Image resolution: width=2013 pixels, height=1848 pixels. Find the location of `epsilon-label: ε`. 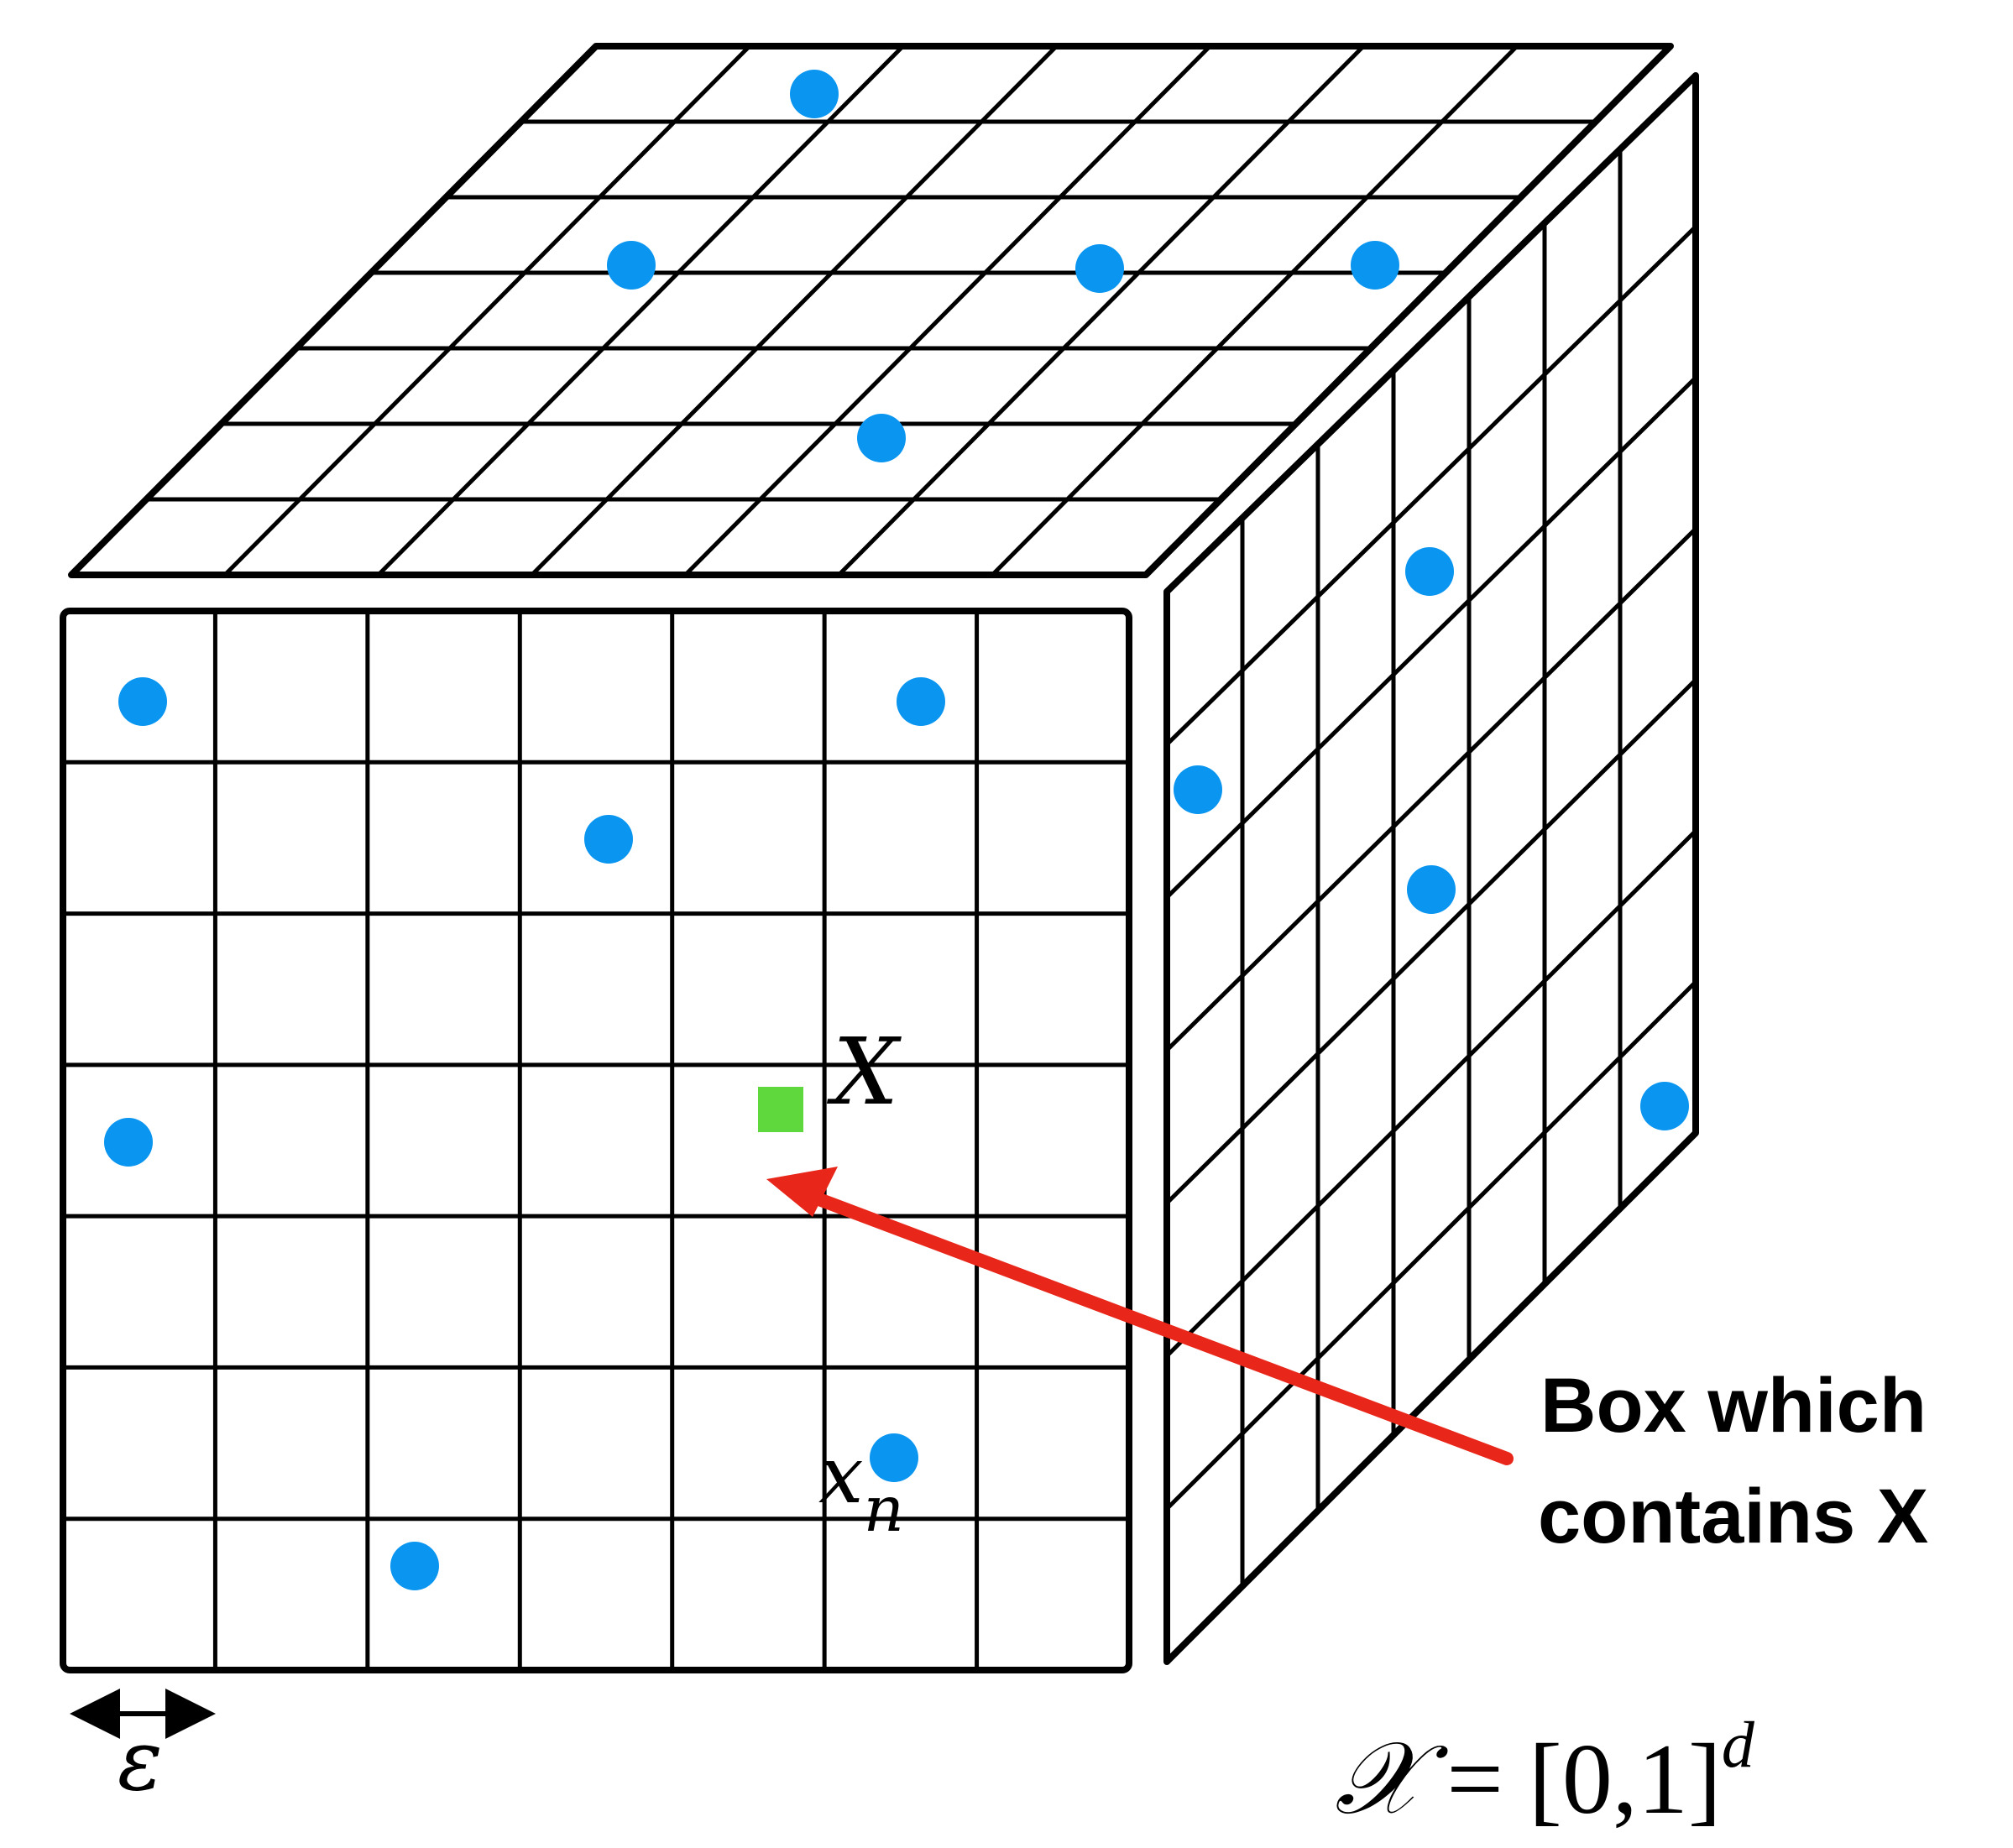

epsilon-label: ε is located at coordinates (140, 1760).